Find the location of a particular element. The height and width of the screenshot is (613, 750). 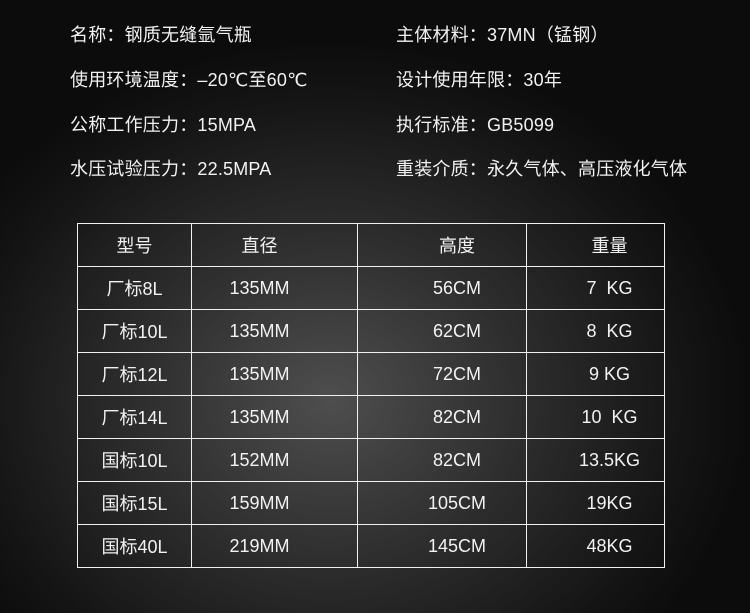

table-row: 国标15L 159MM 105CM 19KG is located at coordinates (371, 503).